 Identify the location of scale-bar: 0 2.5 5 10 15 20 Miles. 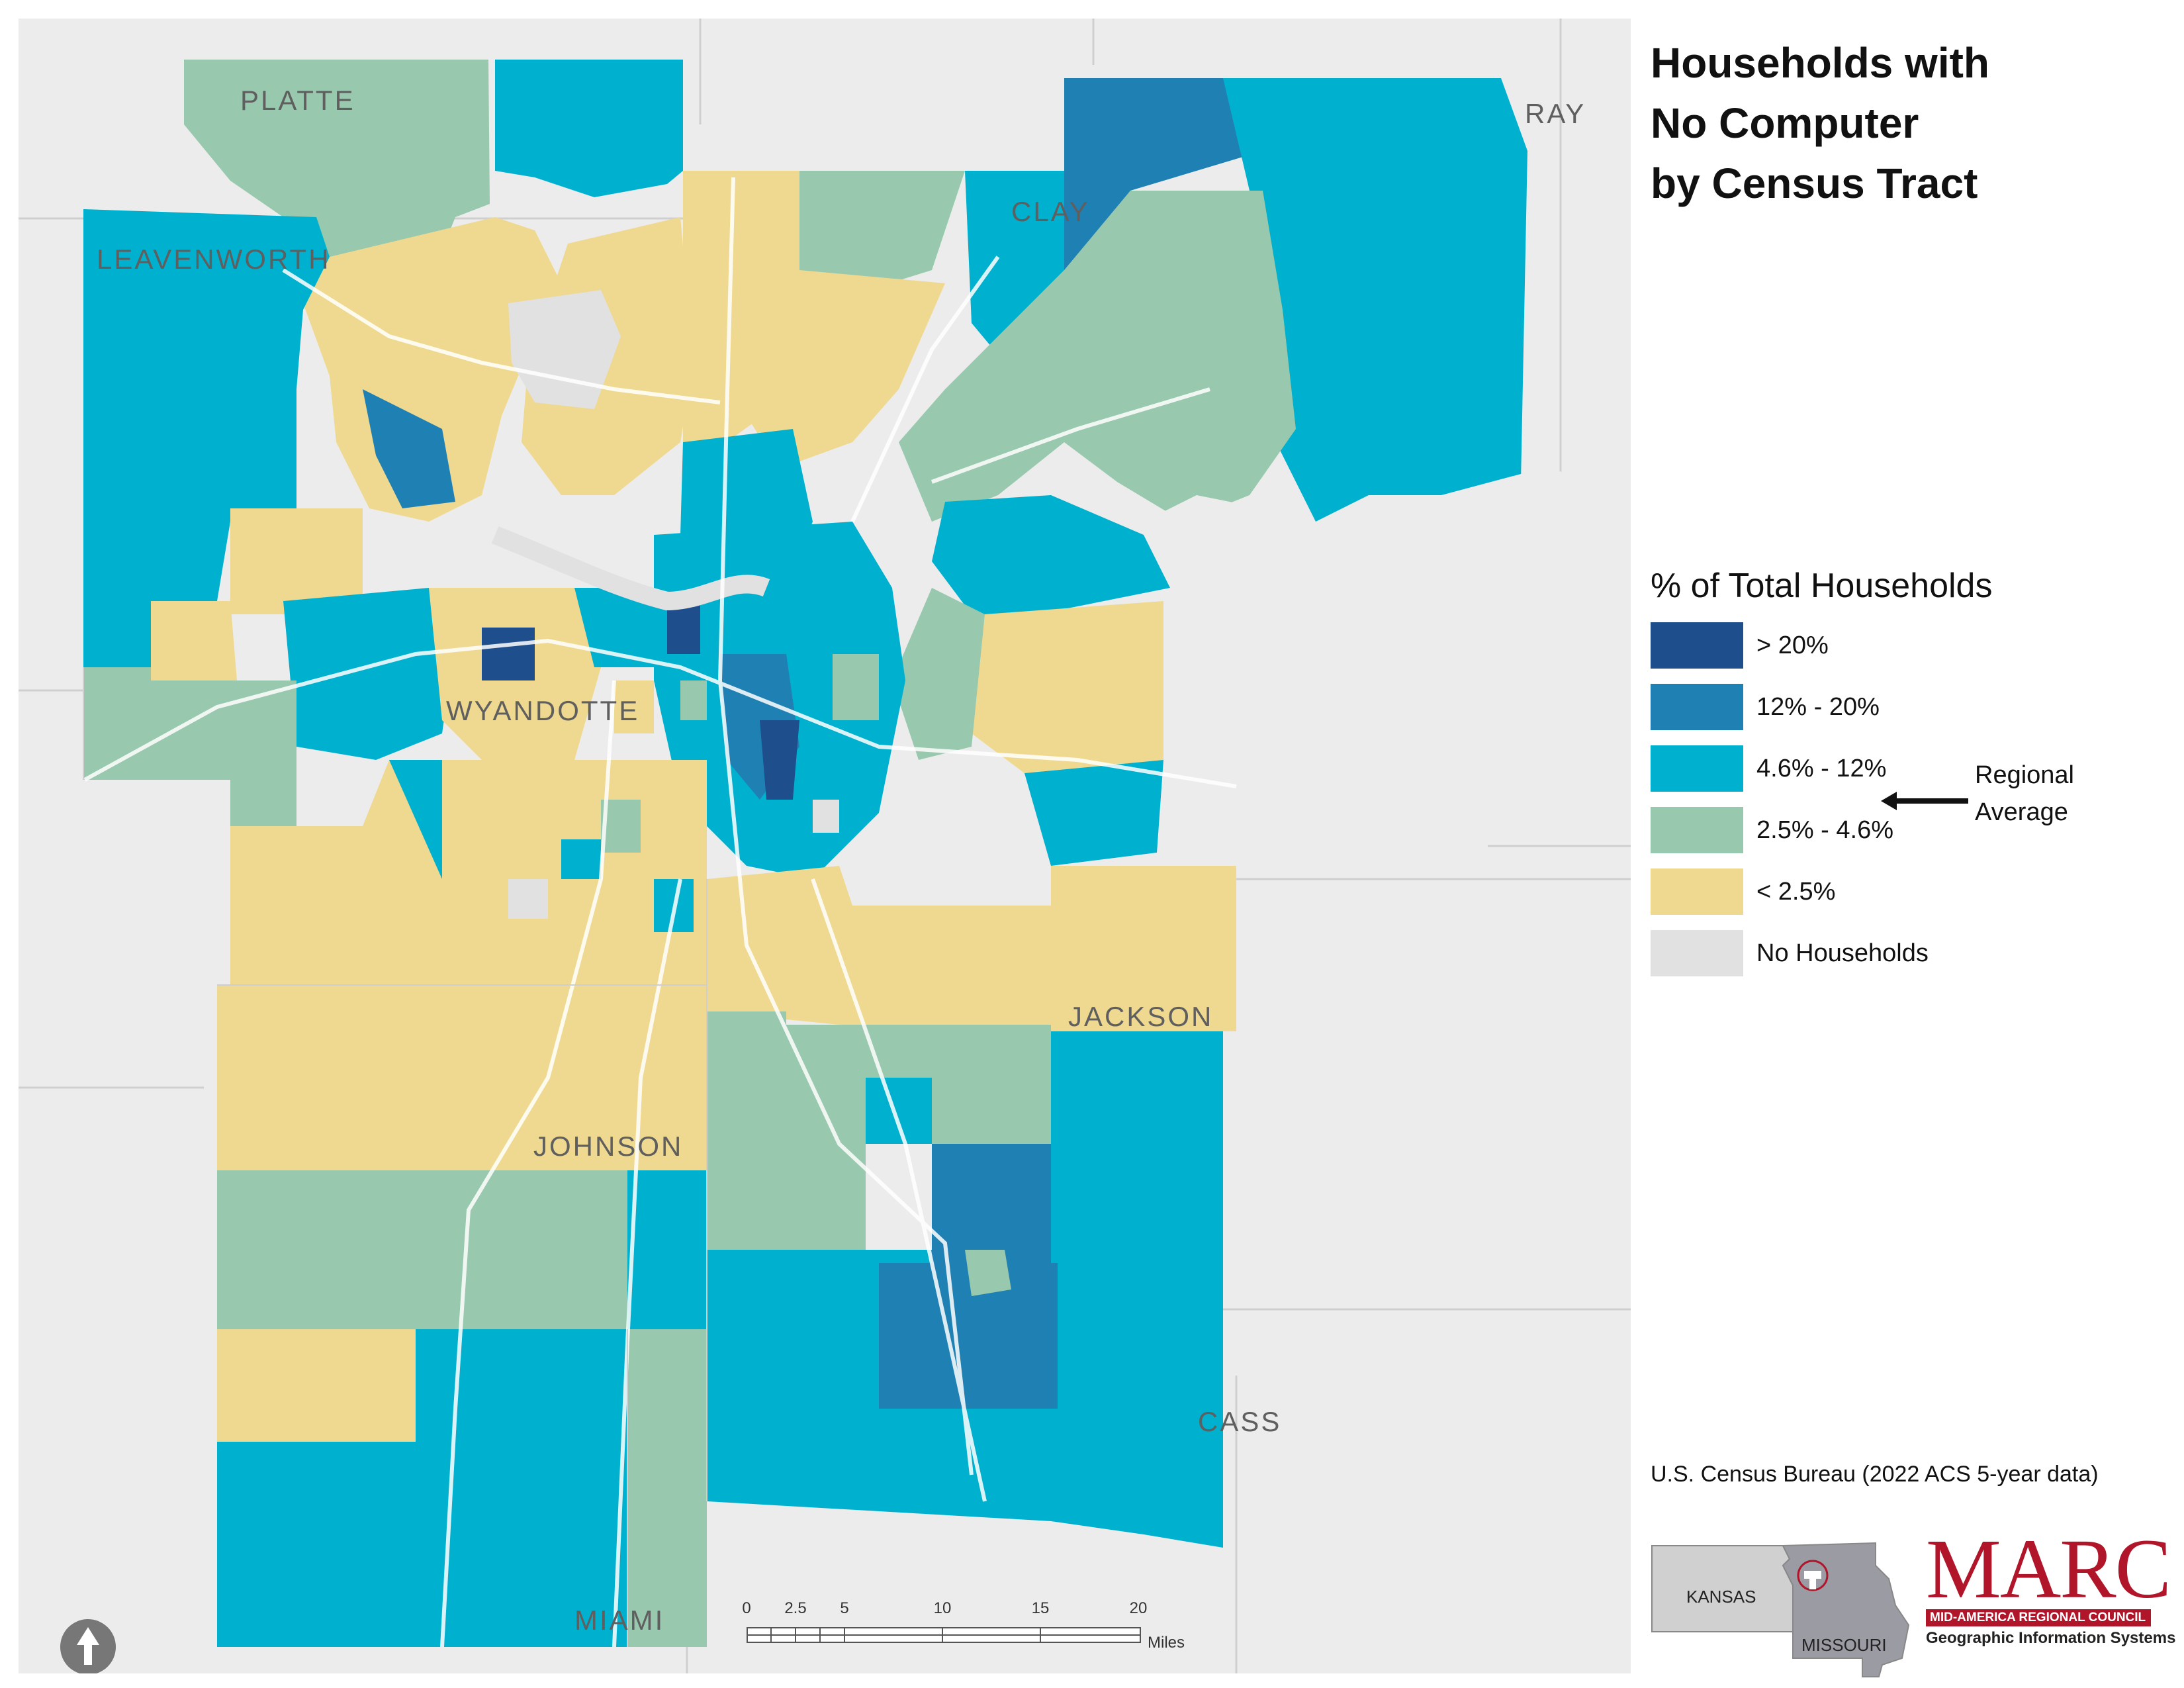
(963, 1629).